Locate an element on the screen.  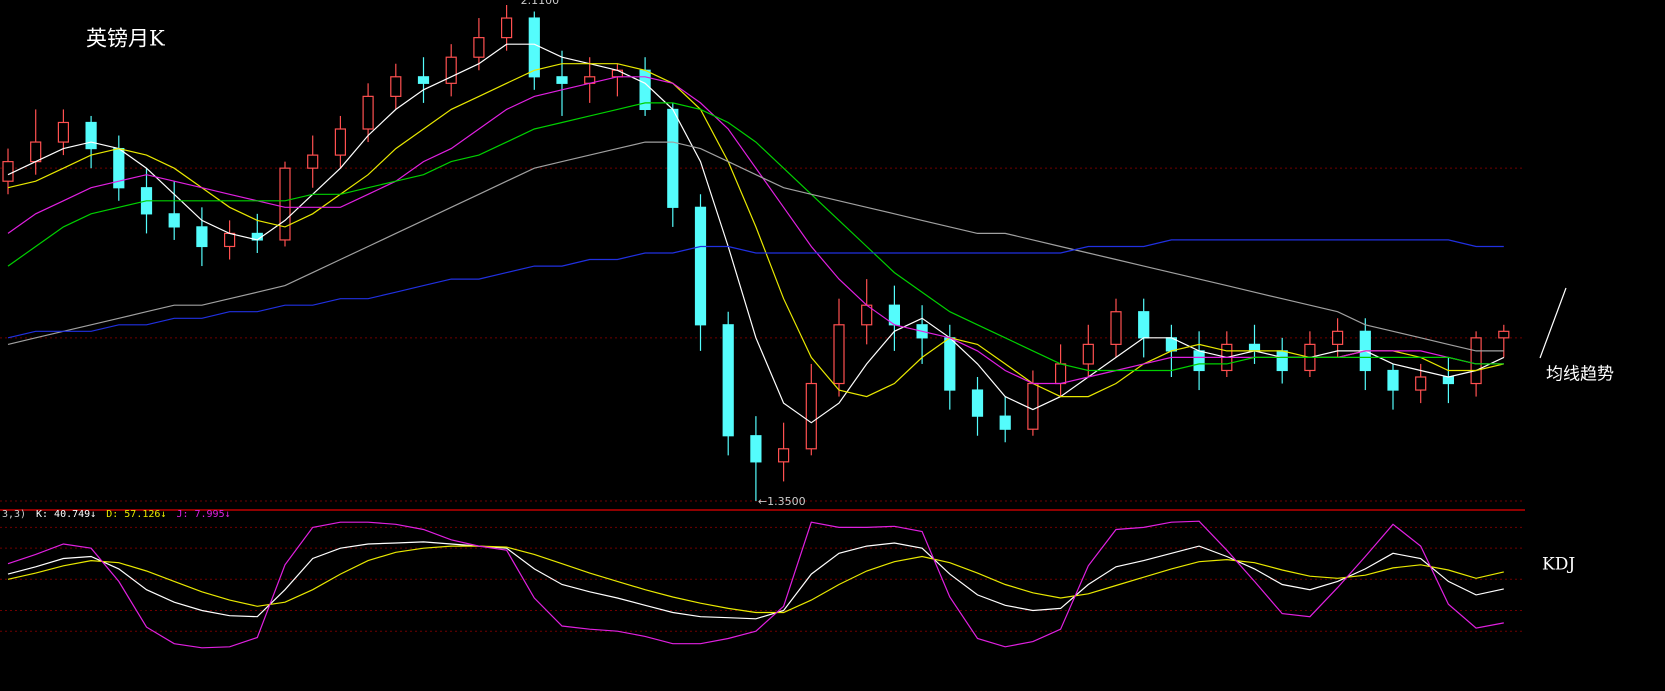
legend-entry: J: 7.995↓ is located at coordinates (203, 514).